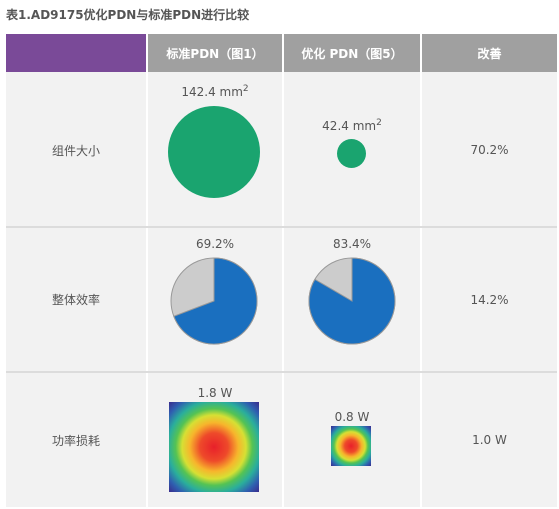  Describe the element at coordinates (215, 53) in the screenshot. I see `header-standard-pdn: 标准PDN（图1）` at that location.